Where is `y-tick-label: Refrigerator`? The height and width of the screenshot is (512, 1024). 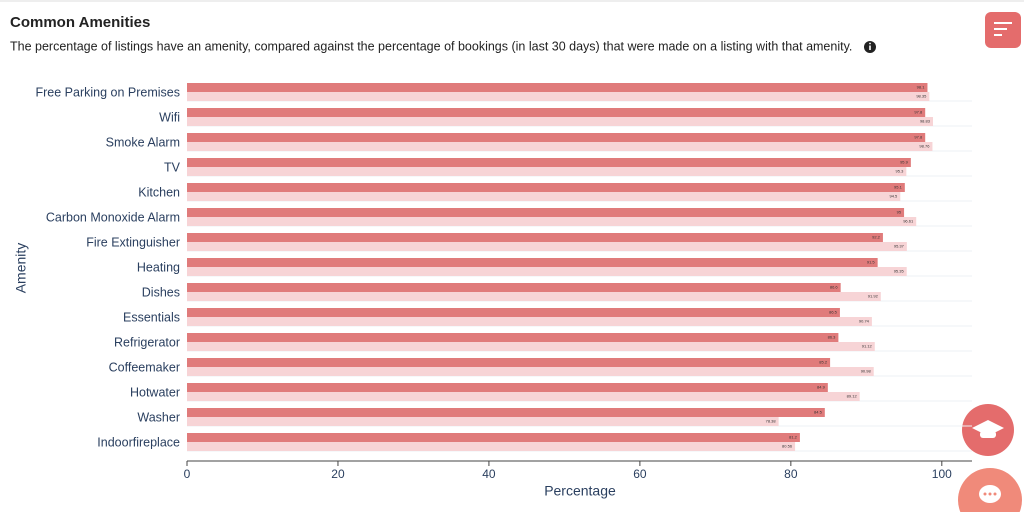 y-tick-label: Refrigerator is located at coordinates (147, 342).